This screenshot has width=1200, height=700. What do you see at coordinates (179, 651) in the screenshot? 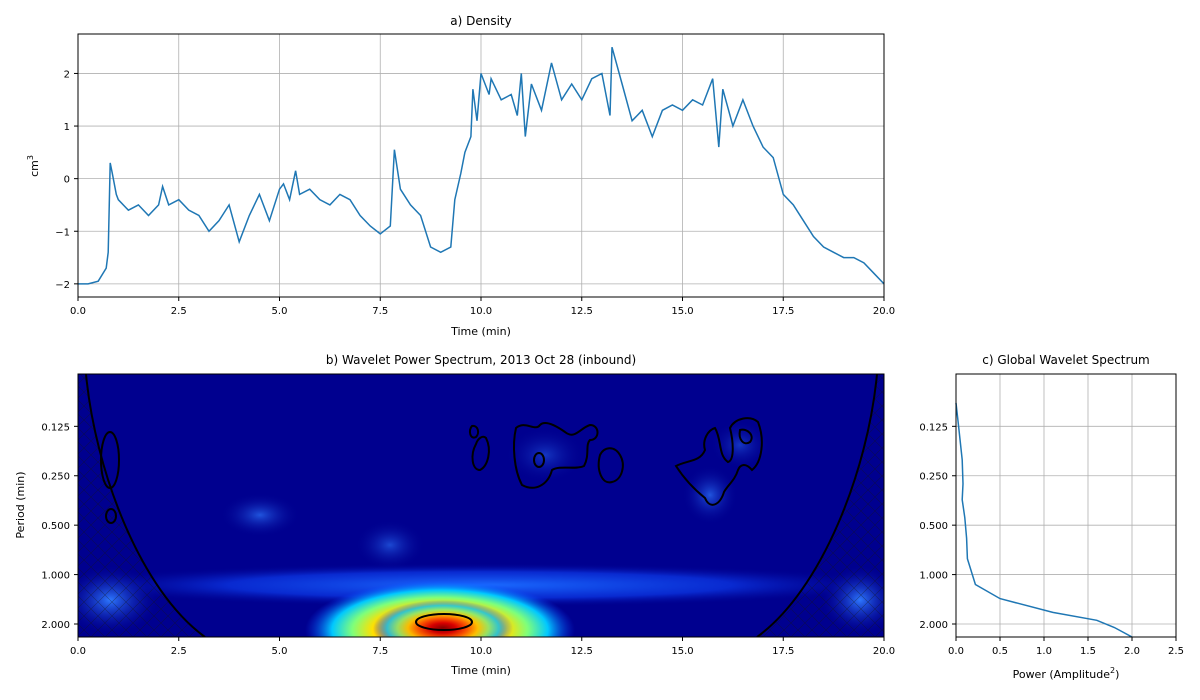
I see `wavelet-x-tick-label: 2.5` at bounding box center [179, 651].